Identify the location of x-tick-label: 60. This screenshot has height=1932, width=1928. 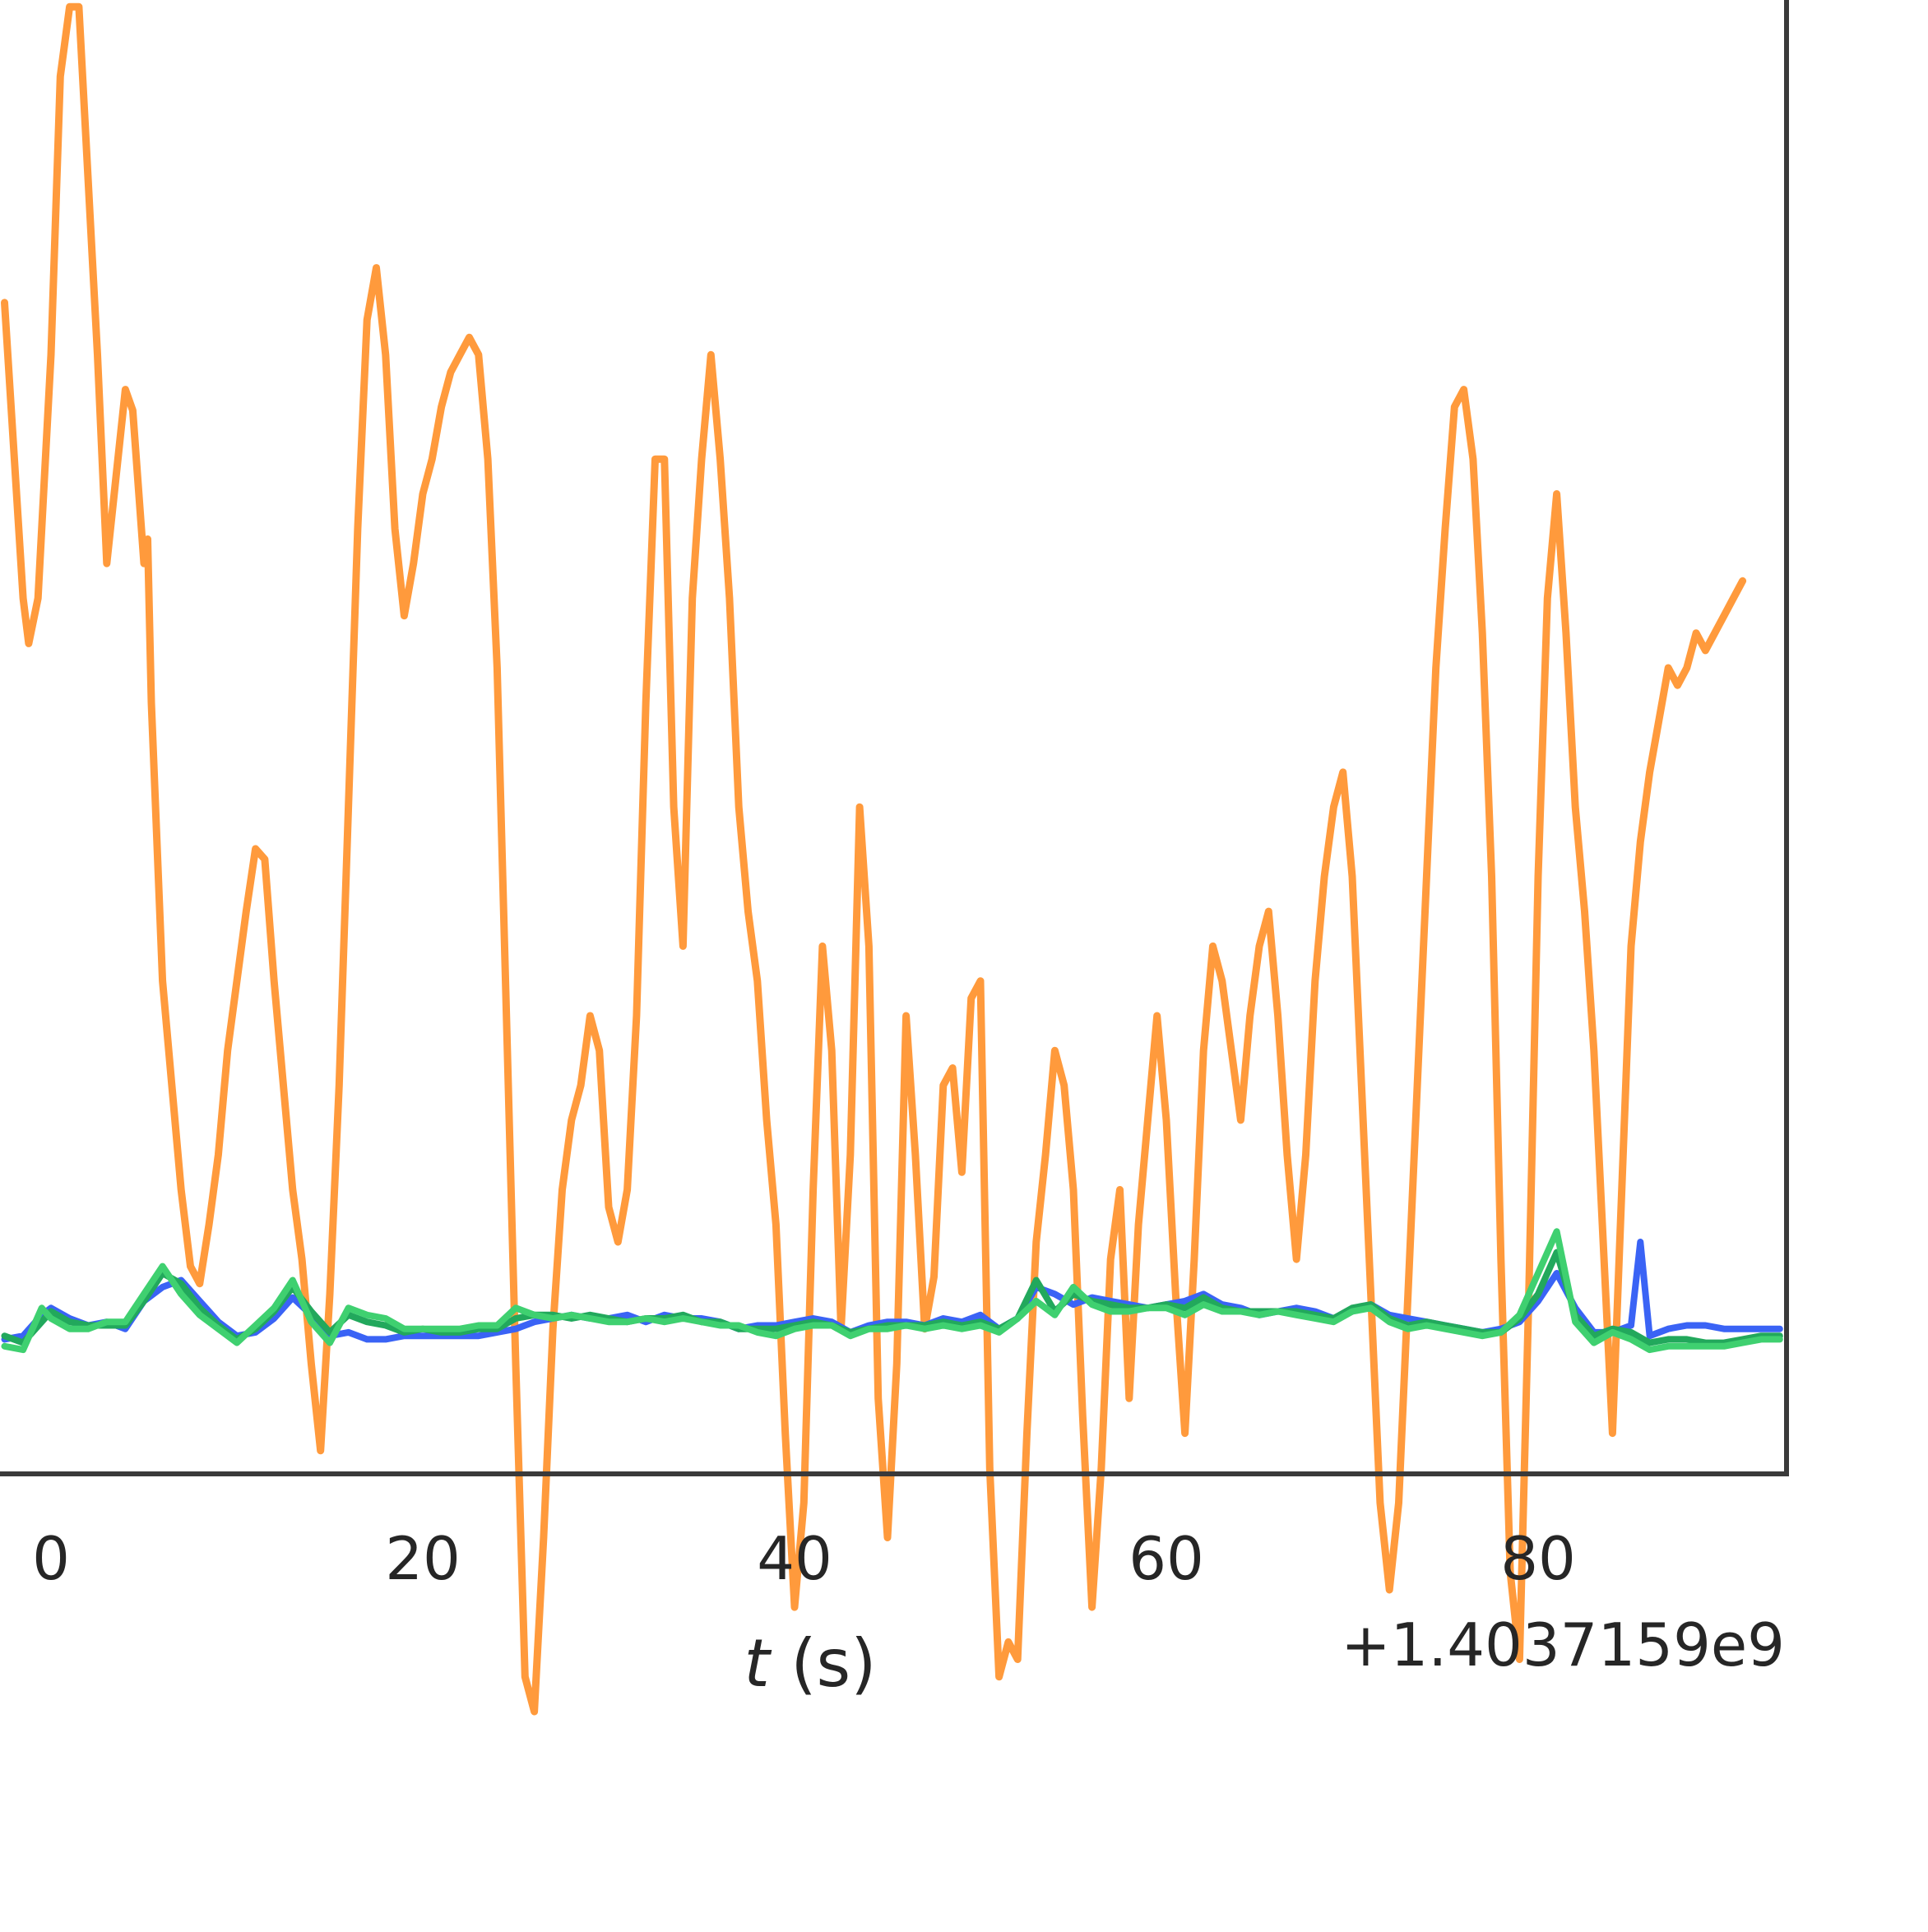
(1166, 1558).